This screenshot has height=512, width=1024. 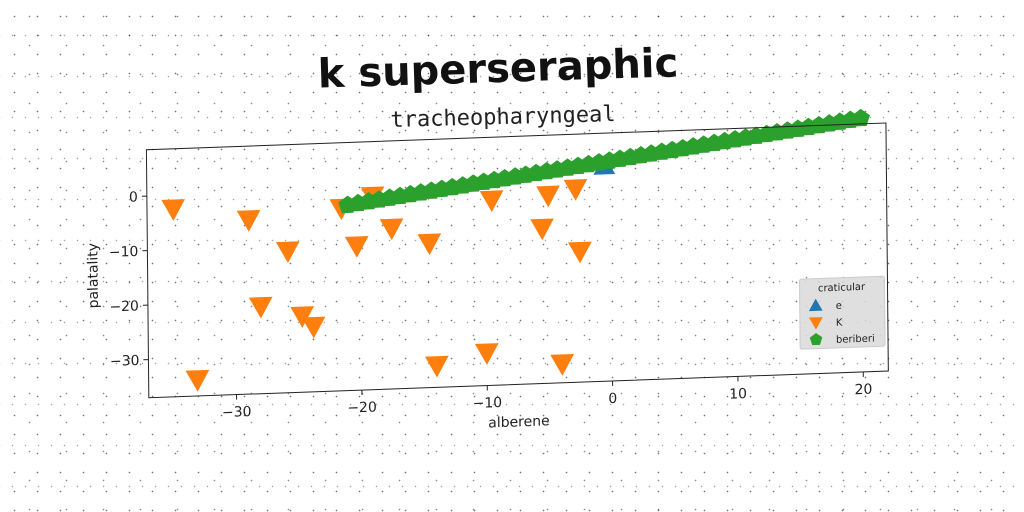 I want to click on y-axis-label: palatality, so click(x=93, y=276).